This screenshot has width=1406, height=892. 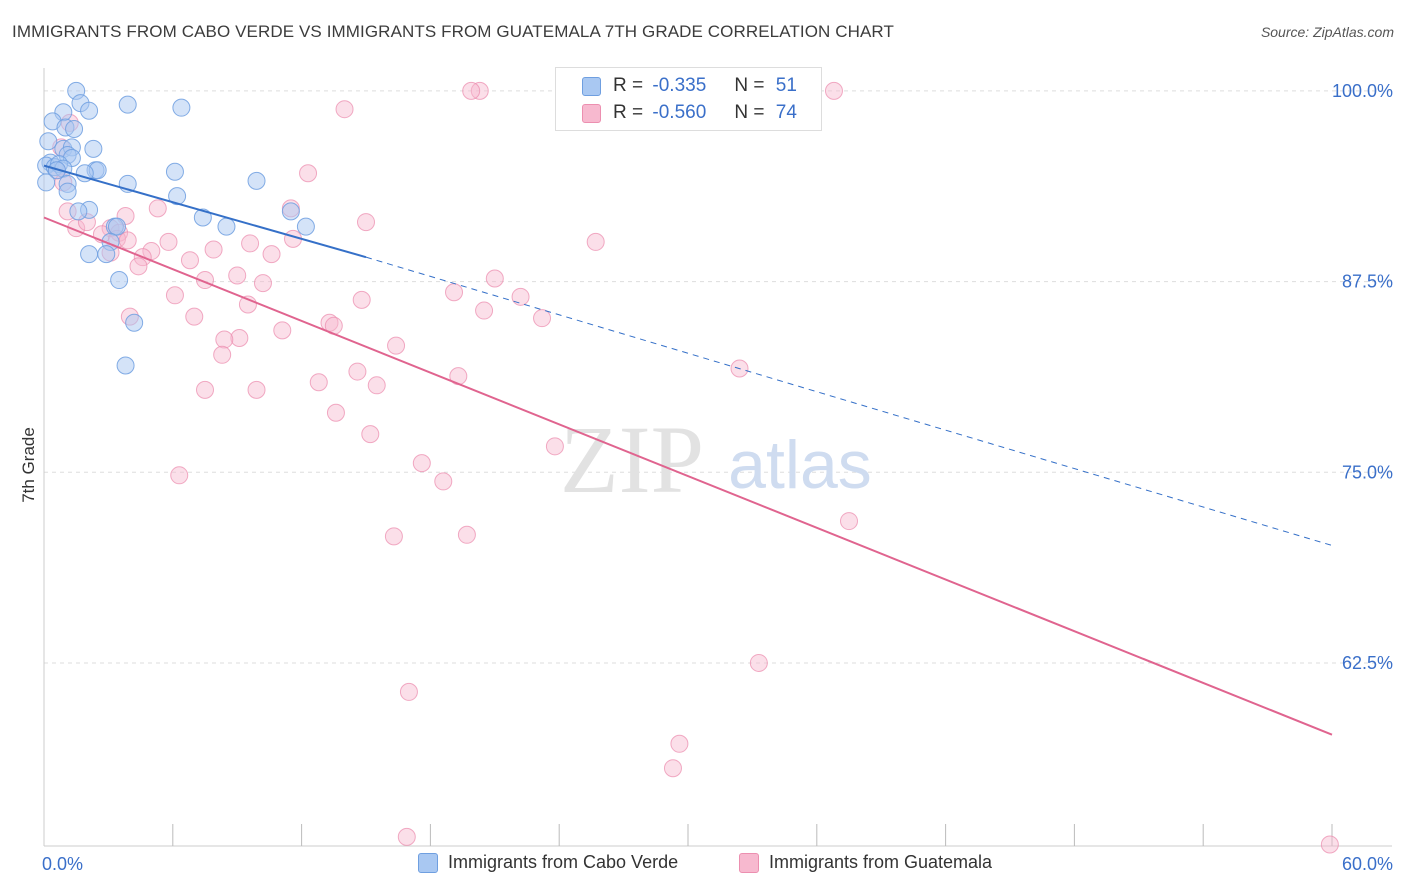 I want to click on watermark-zip: ZIP, so click(x=632, y=459).